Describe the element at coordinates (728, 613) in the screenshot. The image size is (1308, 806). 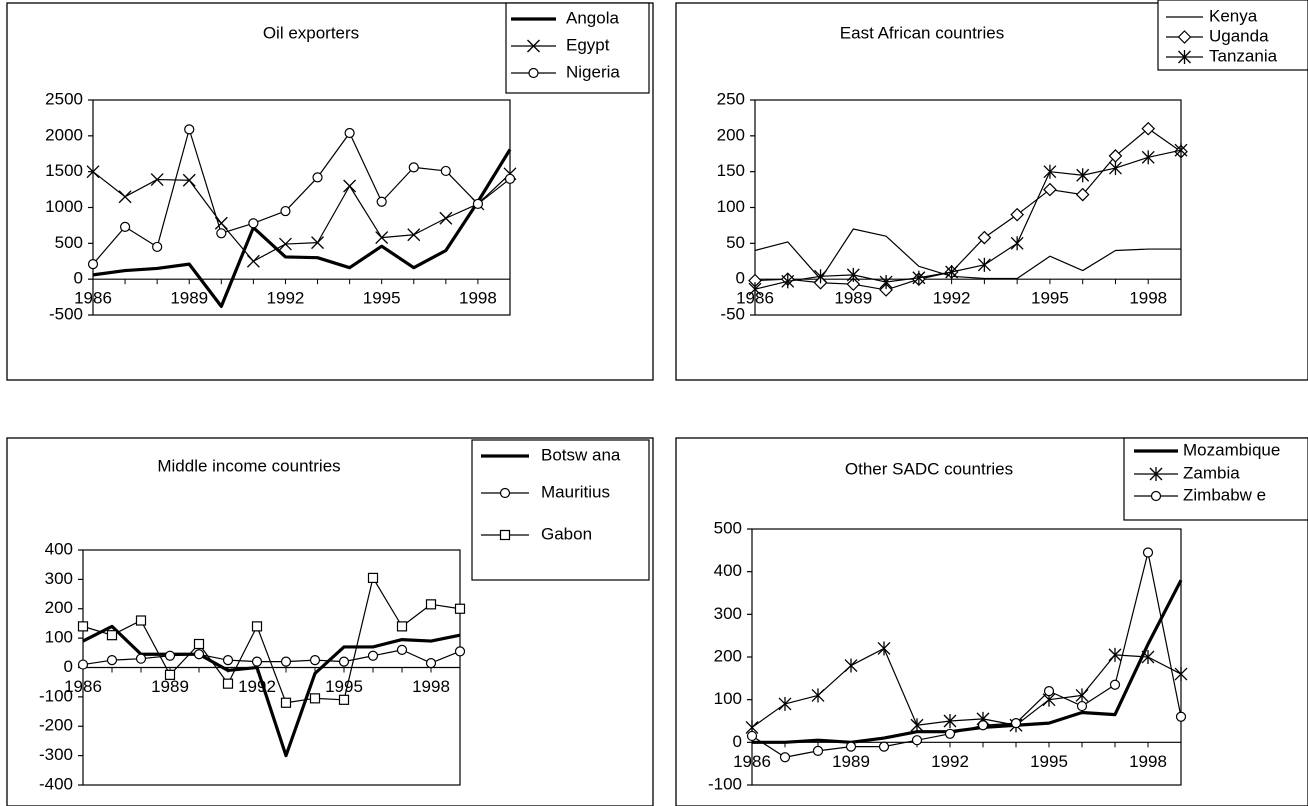
I see `y-tick-label: 300` at that location.